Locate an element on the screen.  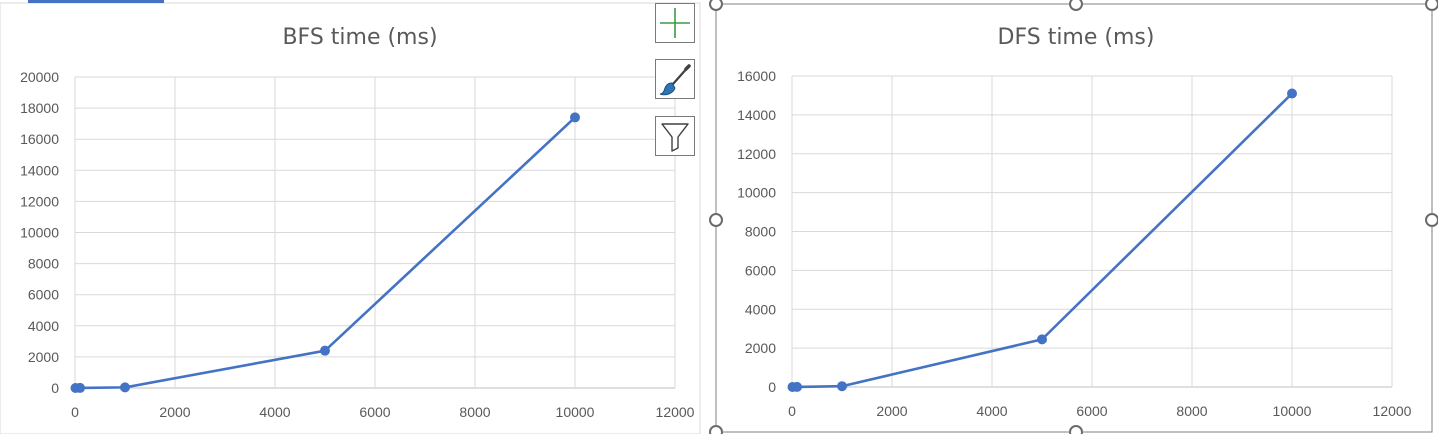
dfs-x-tick-label: 6000 is located at coordinates (1091, 411).